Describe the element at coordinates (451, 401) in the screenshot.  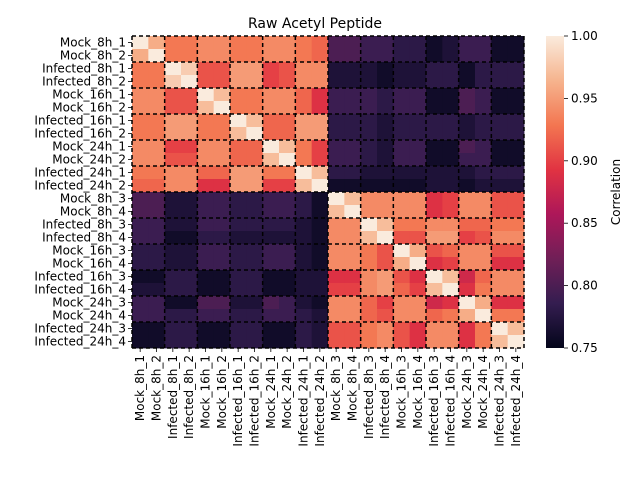
I see `x-tick-label: Infected_16h_4` at that location.